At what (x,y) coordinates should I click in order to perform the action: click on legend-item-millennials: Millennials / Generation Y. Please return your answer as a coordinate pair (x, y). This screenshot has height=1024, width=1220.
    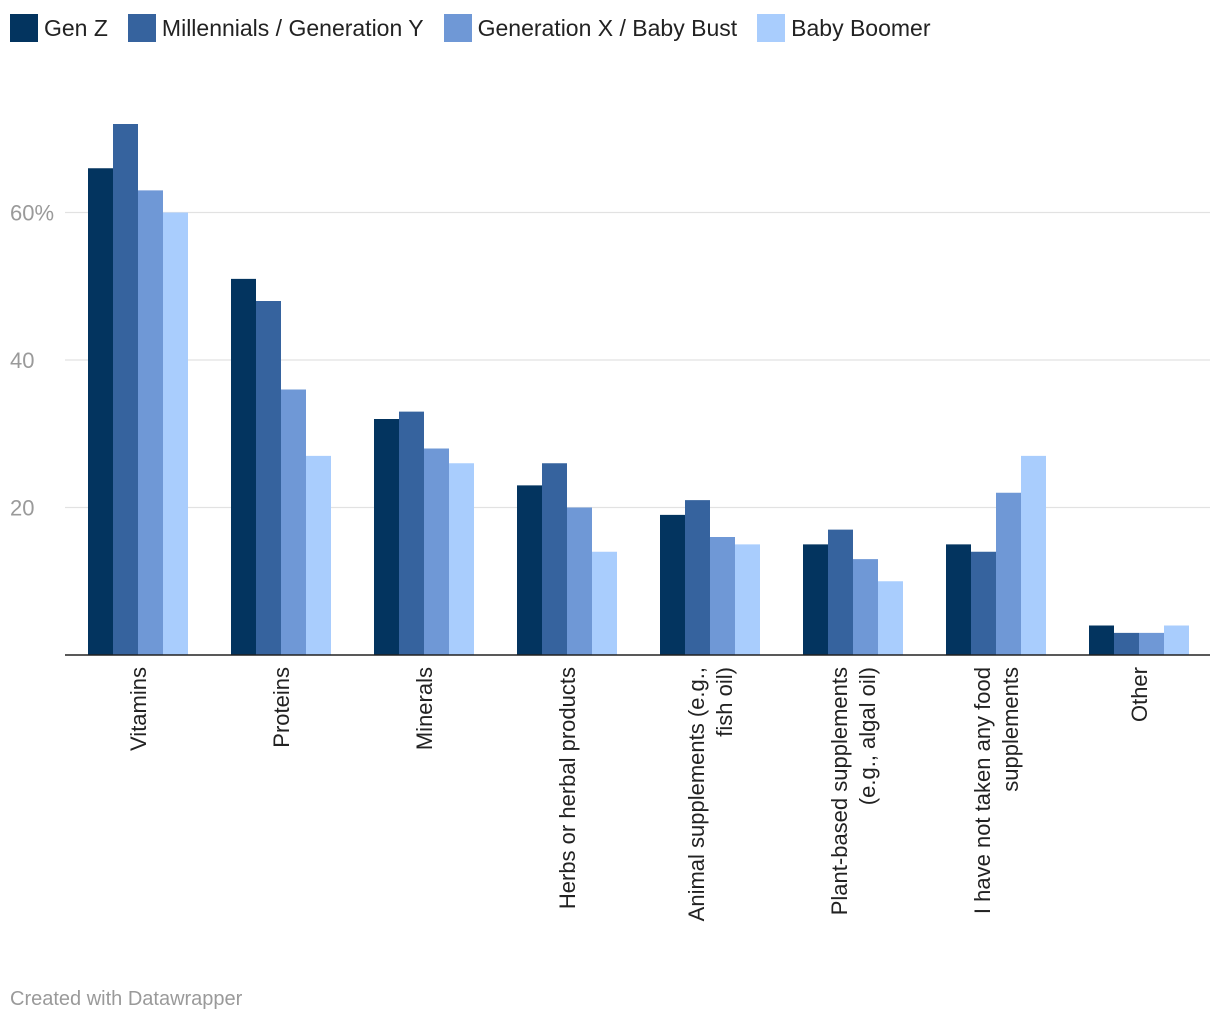
    Looking at the image, I should click on (275, 28).